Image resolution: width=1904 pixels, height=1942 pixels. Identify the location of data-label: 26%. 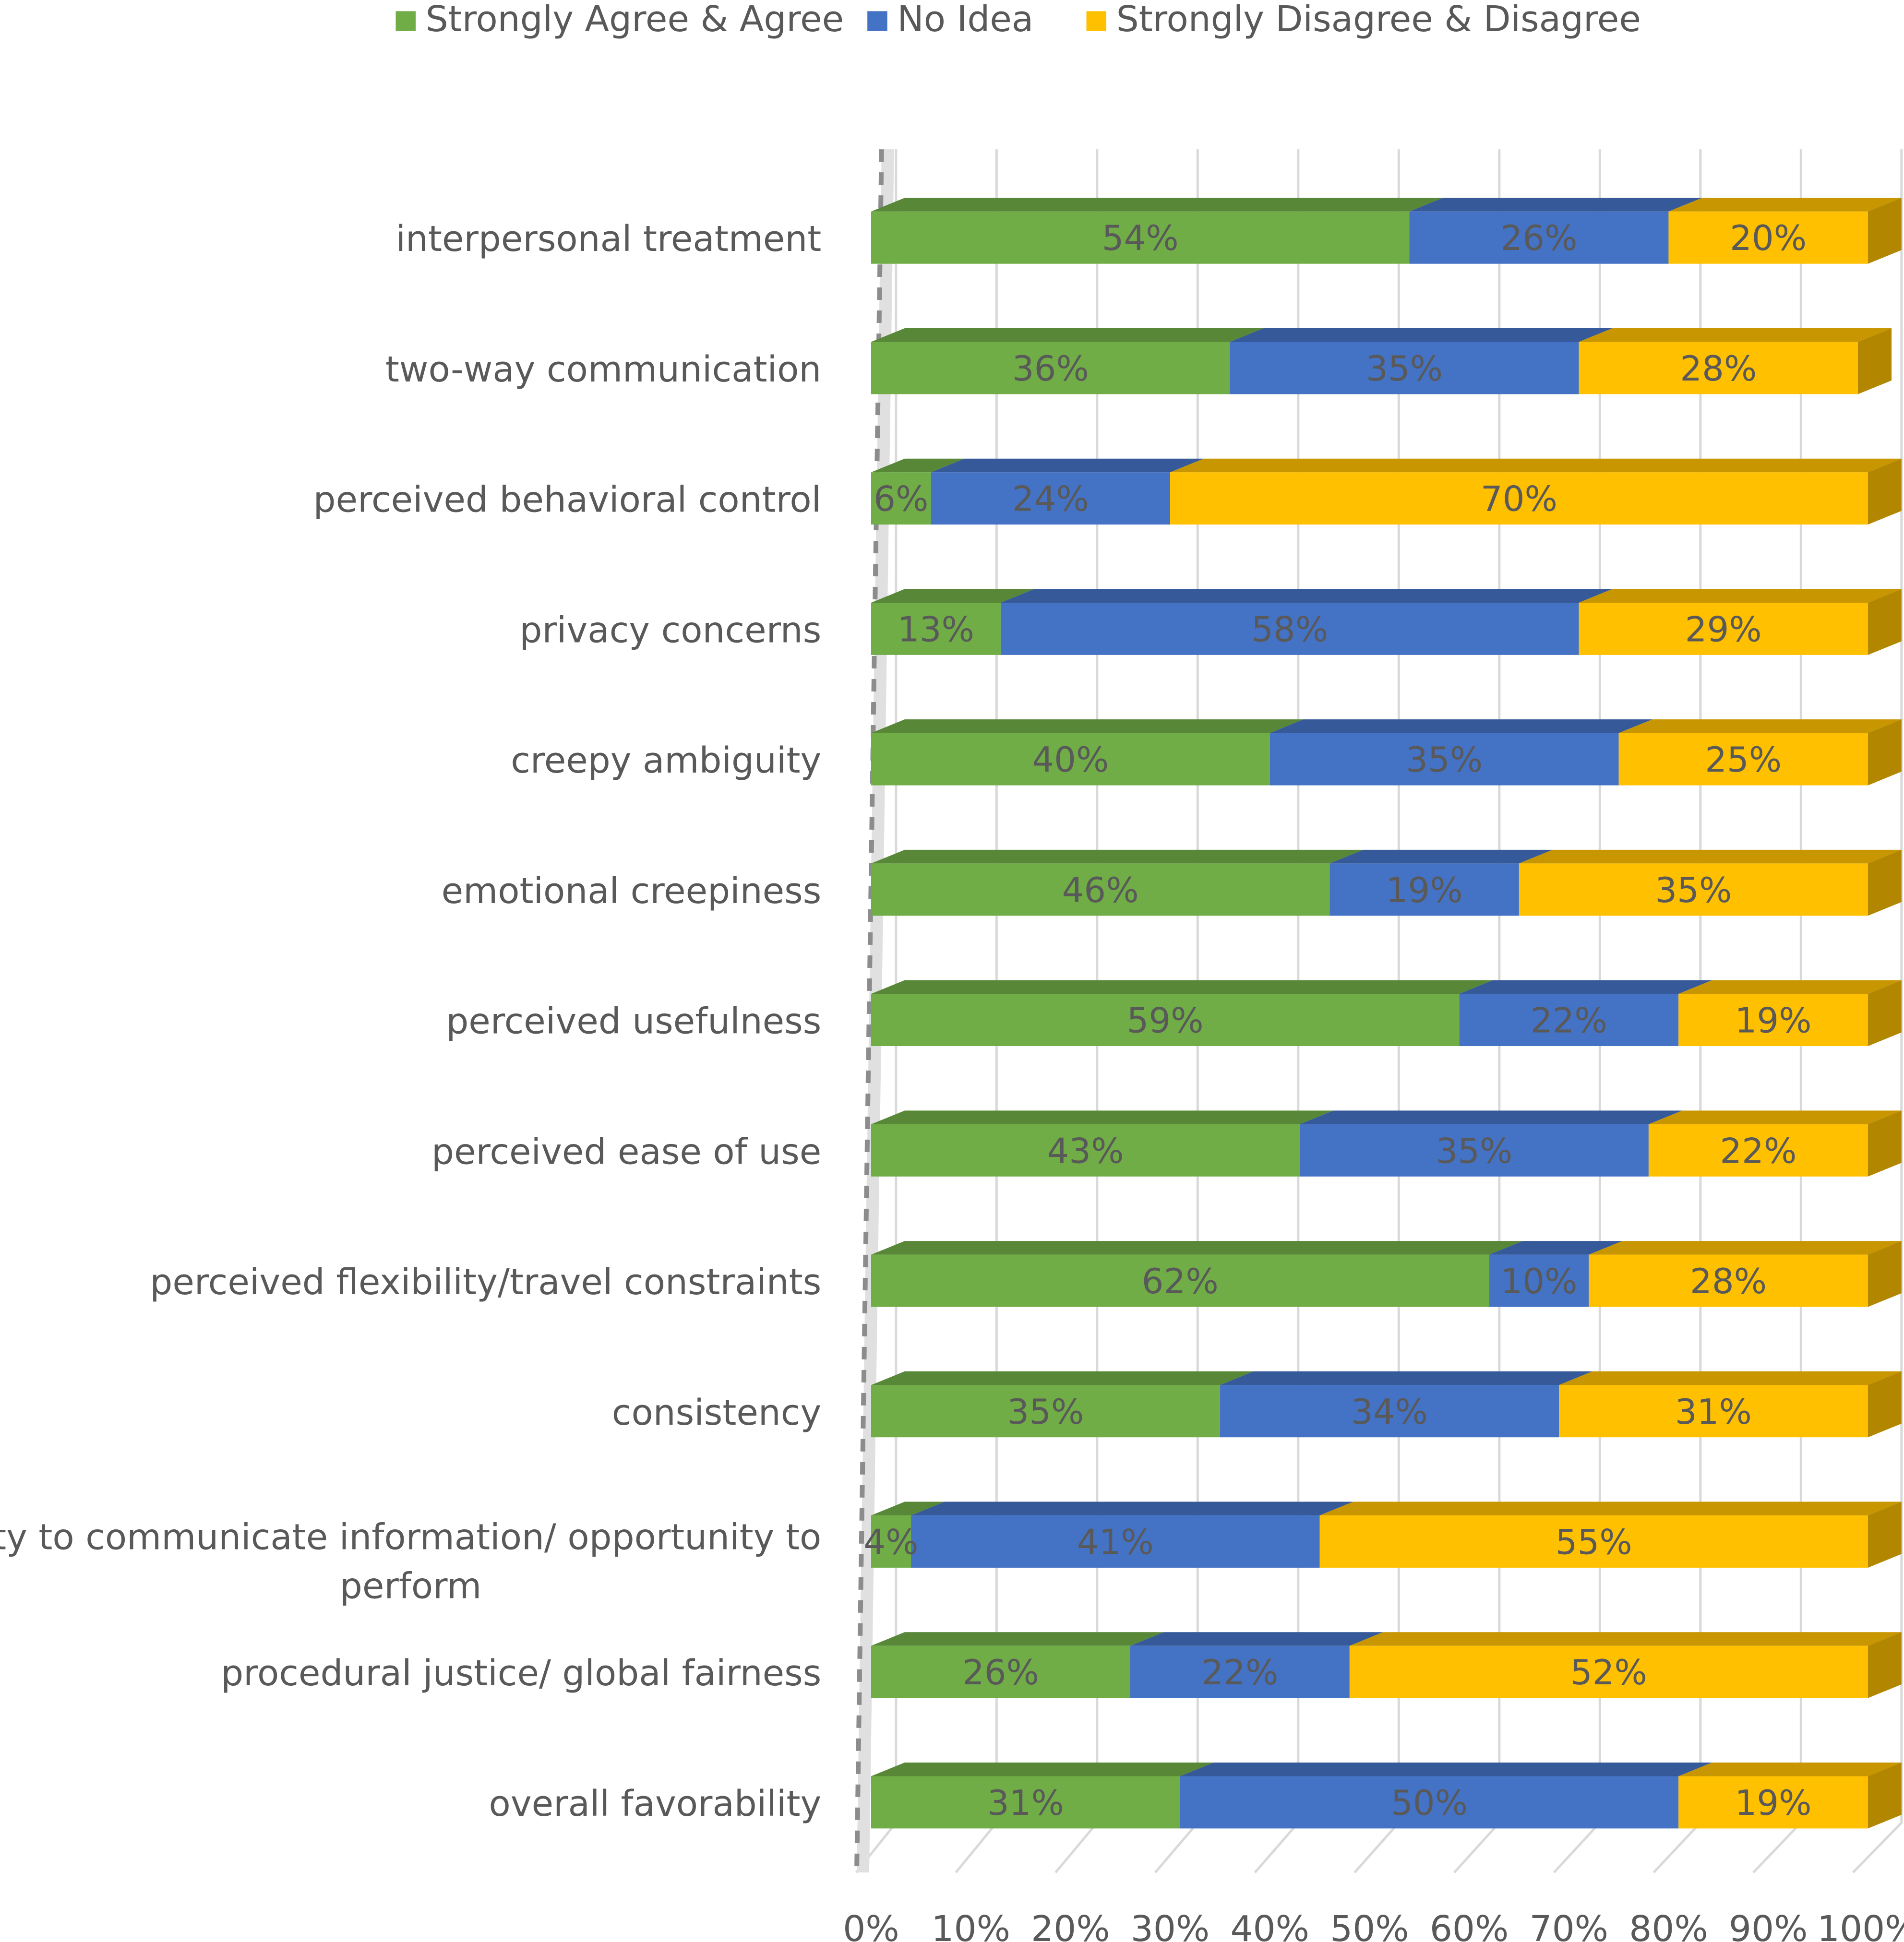
(1538, 238).